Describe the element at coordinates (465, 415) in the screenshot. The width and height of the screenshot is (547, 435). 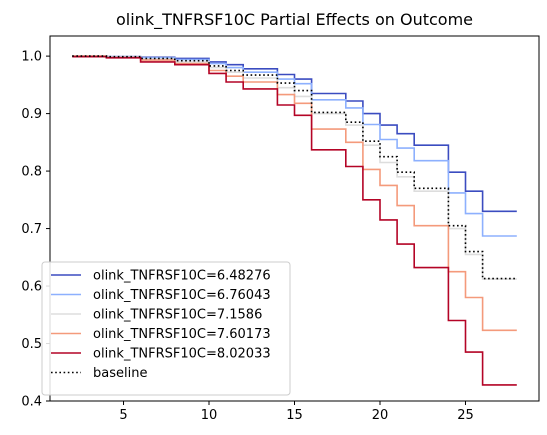
I see `x-tick-label: 25` at that location.